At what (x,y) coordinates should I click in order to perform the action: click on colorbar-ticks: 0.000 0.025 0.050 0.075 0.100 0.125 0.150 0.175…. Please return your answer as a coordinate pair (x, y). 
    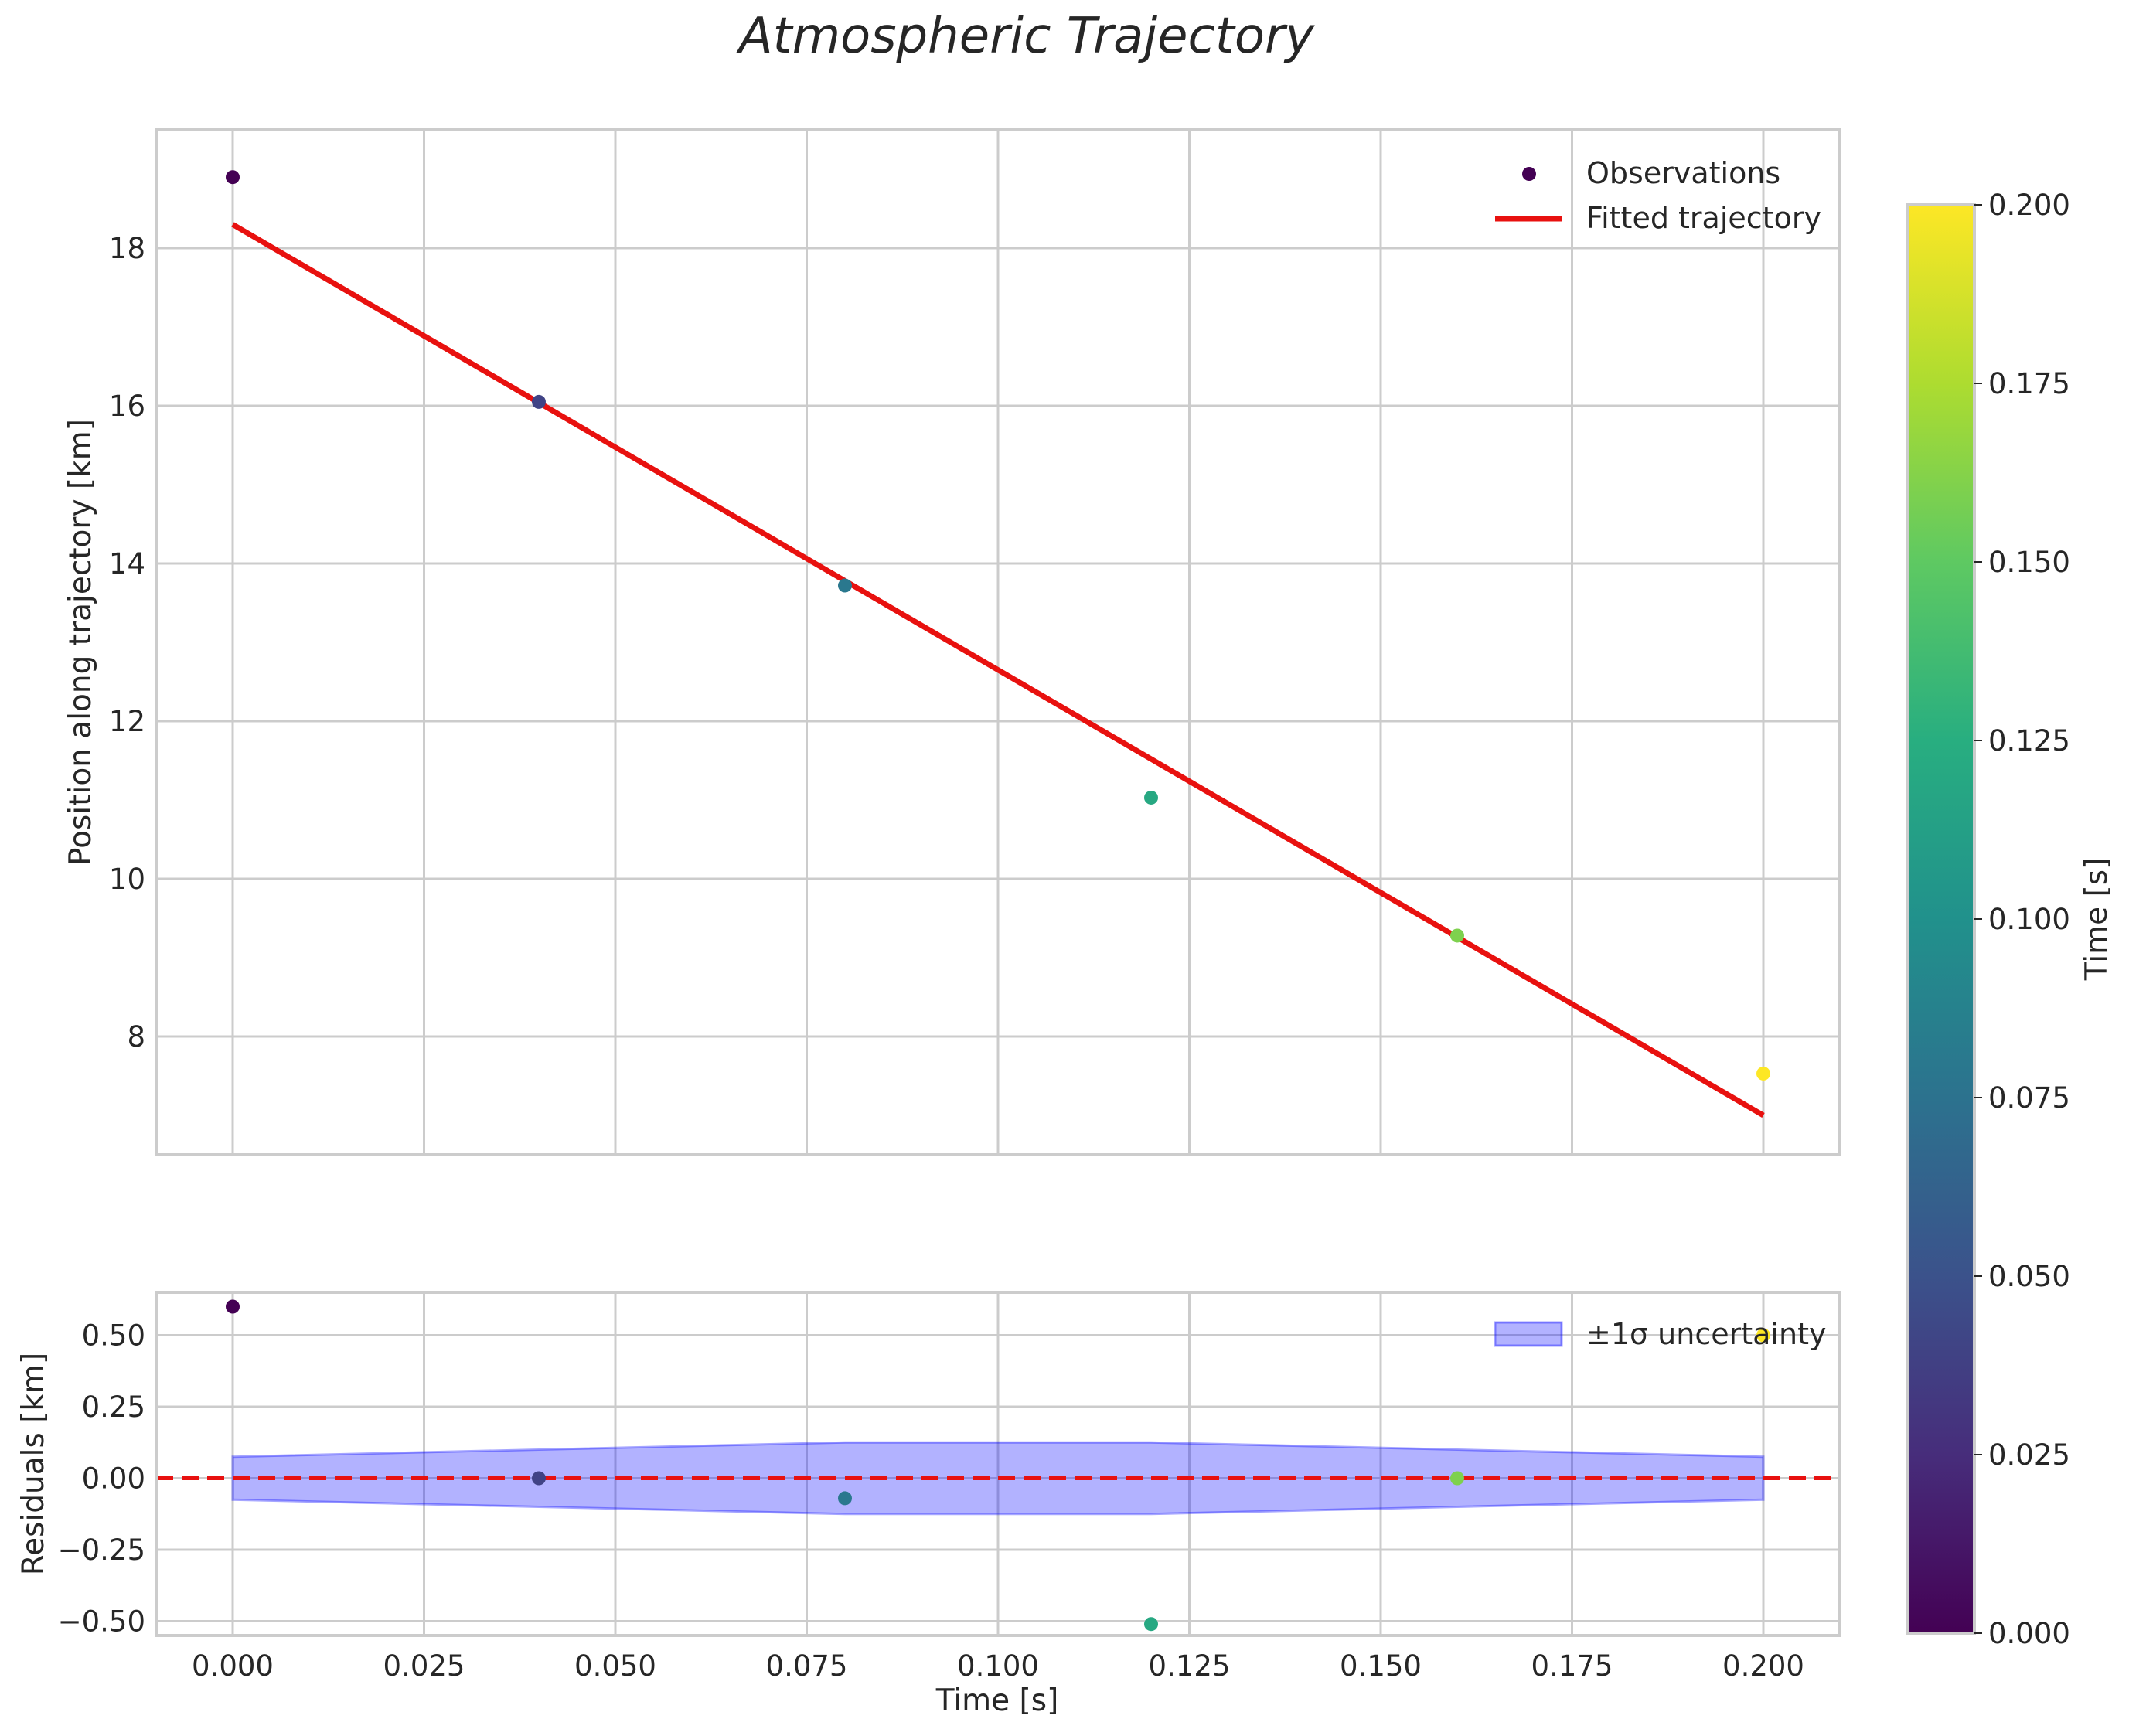
    Looking at the image, I should click on (2022, 920).